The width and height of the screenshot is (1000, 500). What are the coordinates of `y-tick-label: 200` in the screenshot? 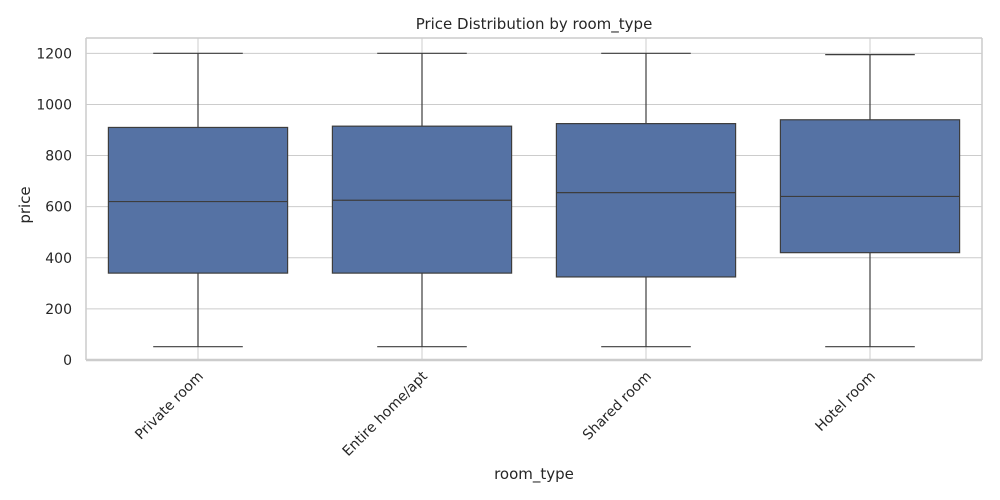 It's located at (58, 310).